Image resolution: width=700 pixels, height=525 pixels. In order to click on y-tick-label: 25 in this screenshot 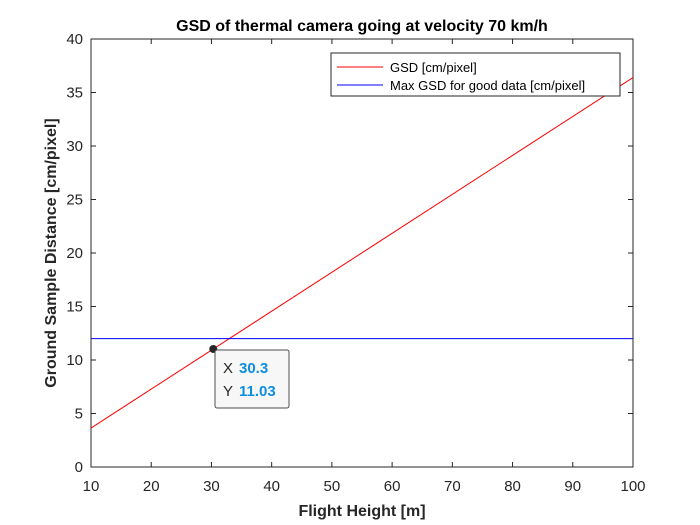, I will do `click(74, 200)`.